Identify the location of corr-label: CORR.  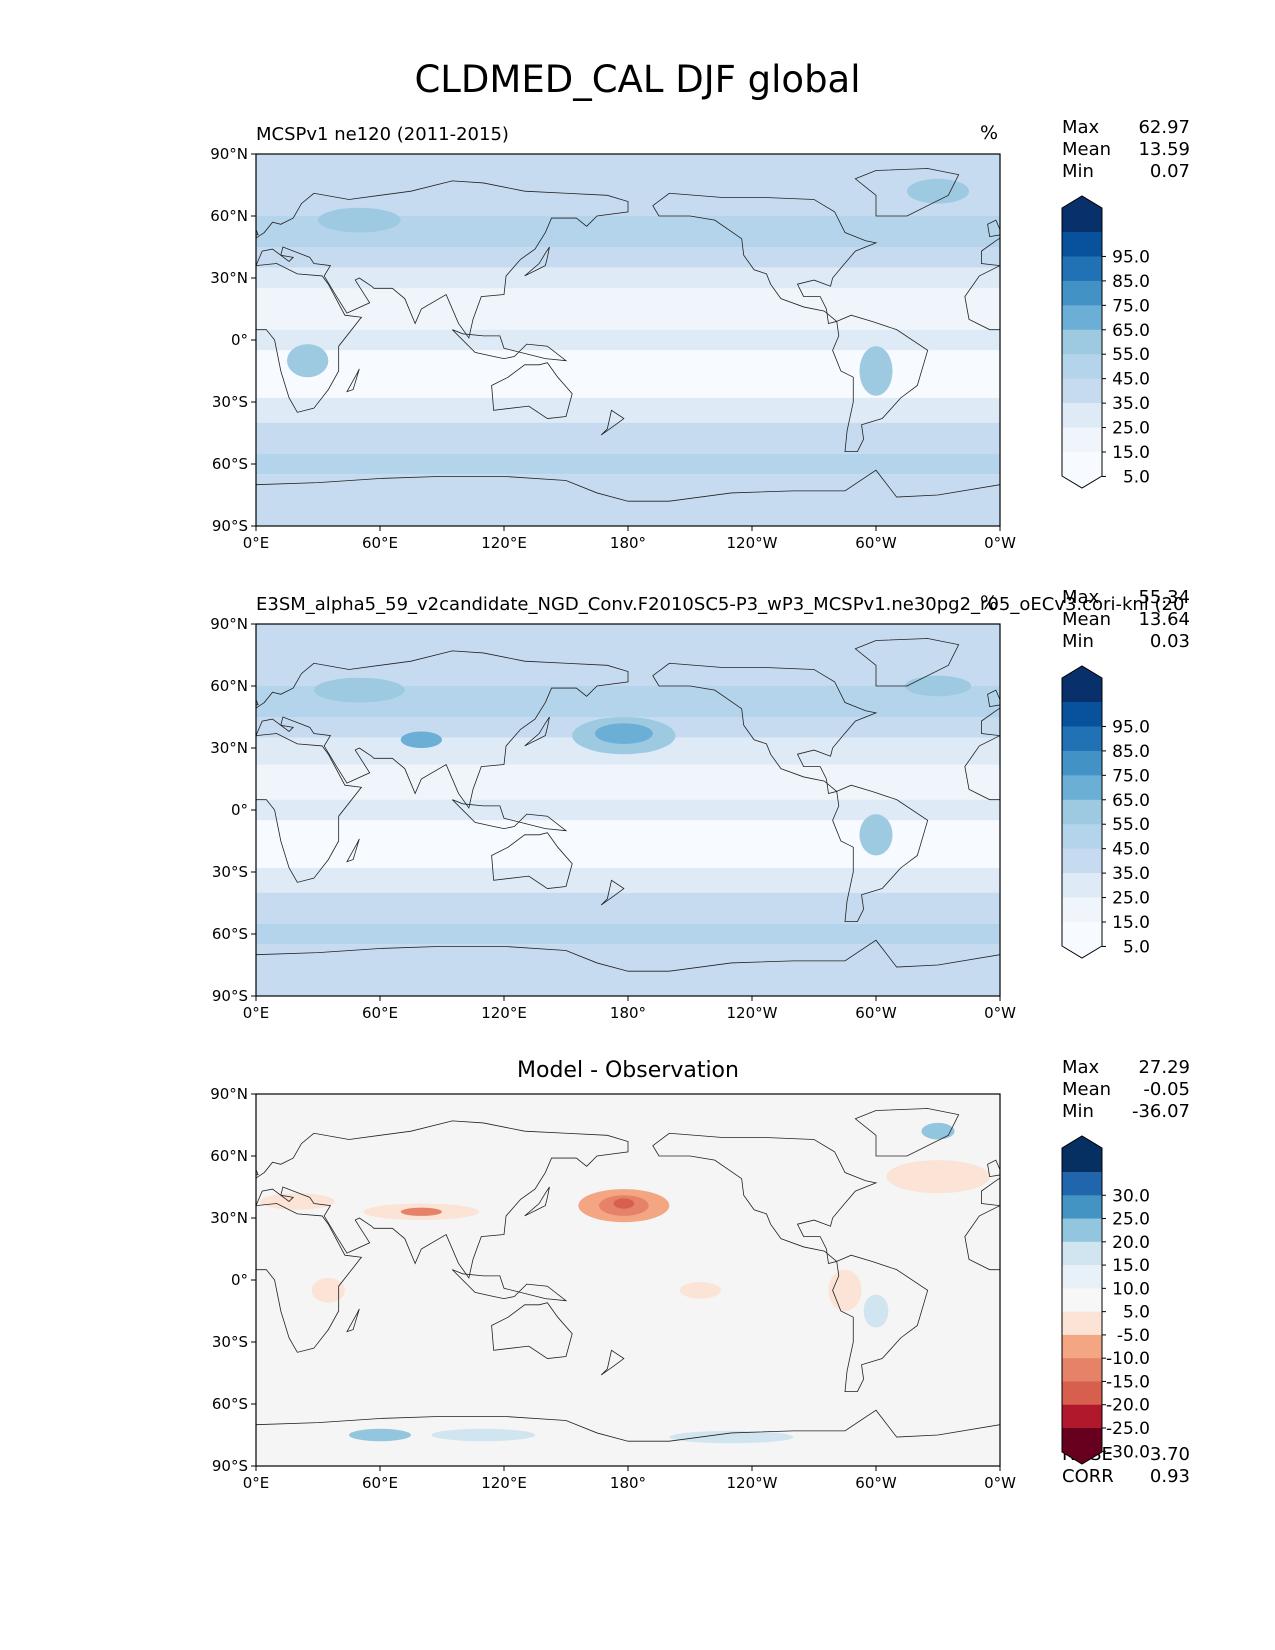
(1088, 1476).